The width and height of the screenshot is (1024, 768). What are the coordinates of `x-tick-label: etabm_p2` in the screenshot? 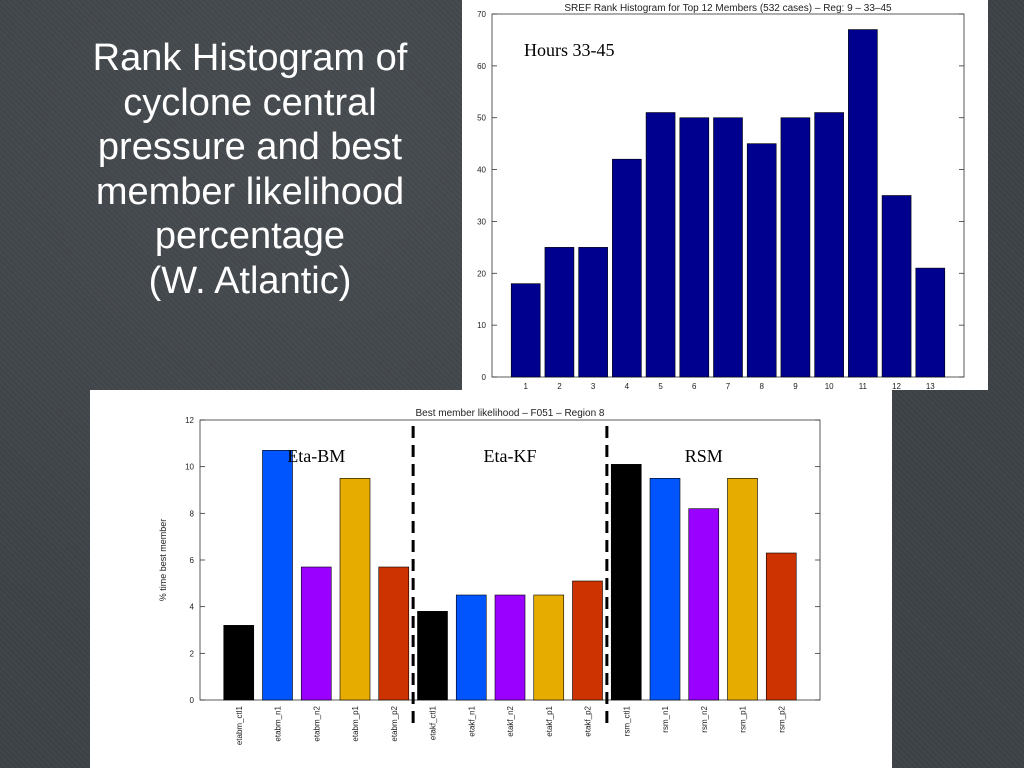 It's located at (394, 723).